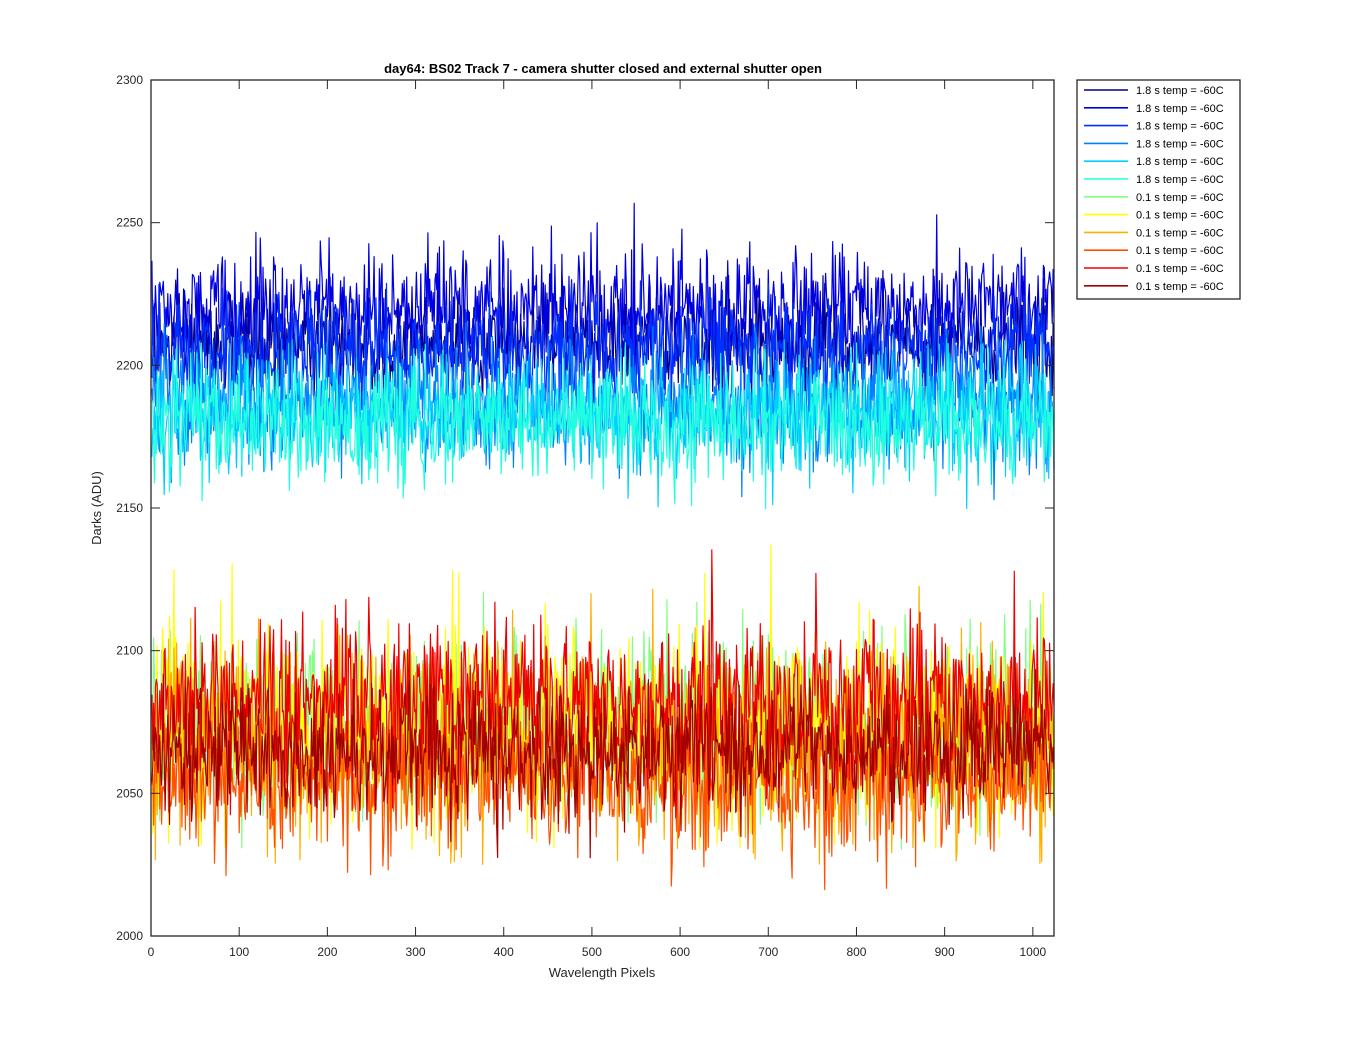  Describe the element at coordinates (1032, 952) in the screenshot. I see `x-tick-label: 1000` at that location.